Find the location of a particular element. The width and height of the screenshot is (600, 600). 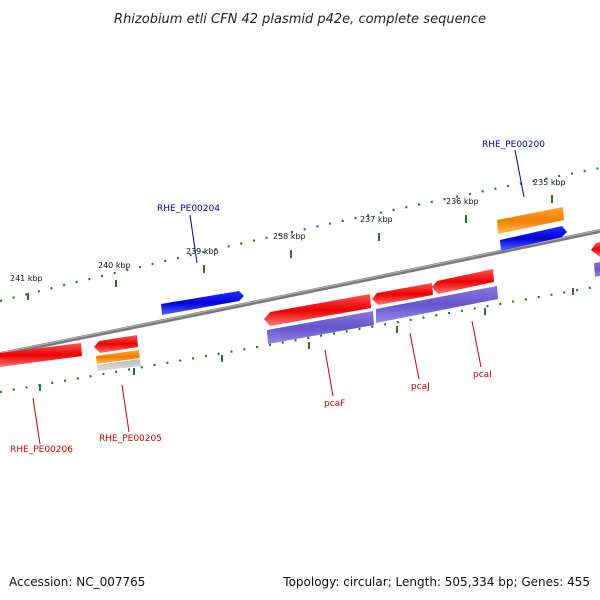

gene-pcaj-arrow is located at coordinates (402, 294).